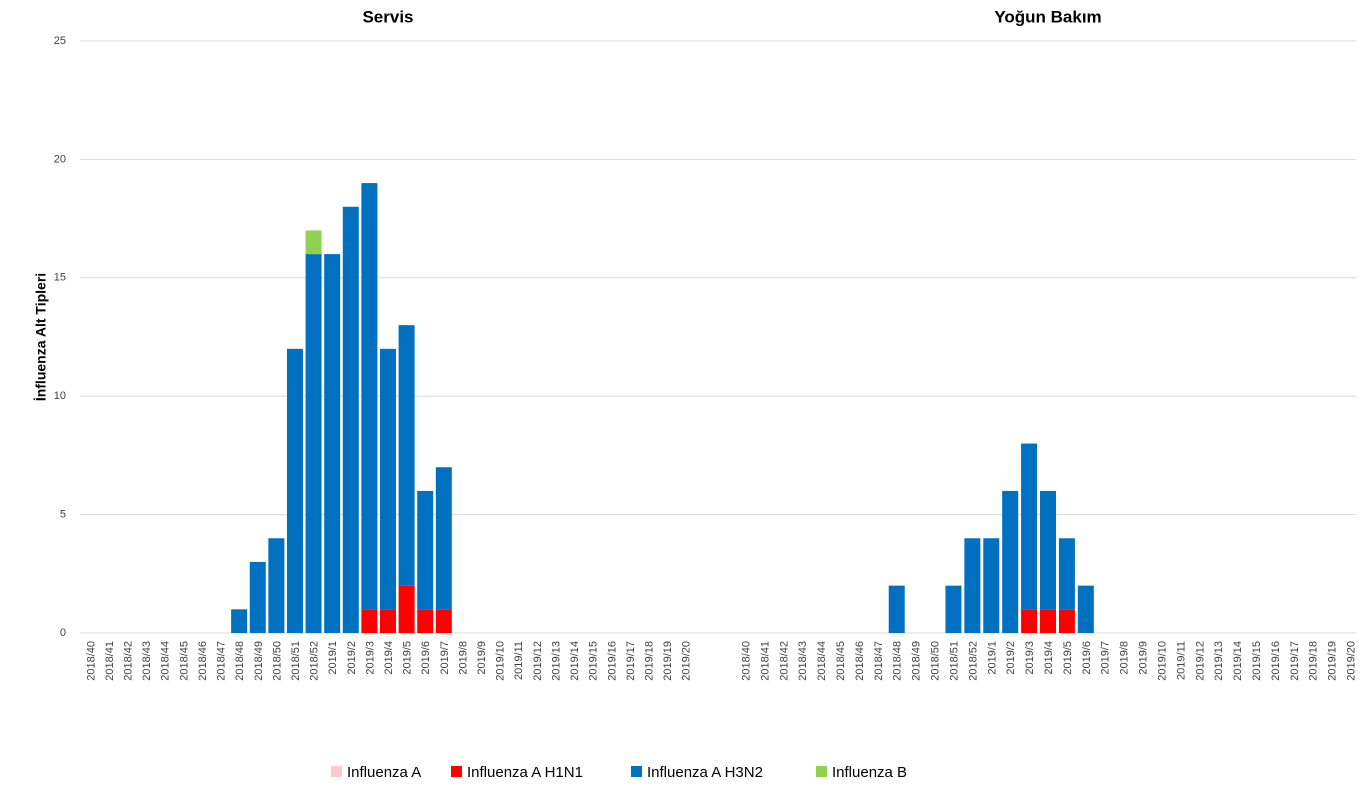 The height and width of the screenshot is (795, 1365). Describe the element at coordinates (525, 772) in the screenshot. I see `legend-label: Influenza A H1N1` at that location.